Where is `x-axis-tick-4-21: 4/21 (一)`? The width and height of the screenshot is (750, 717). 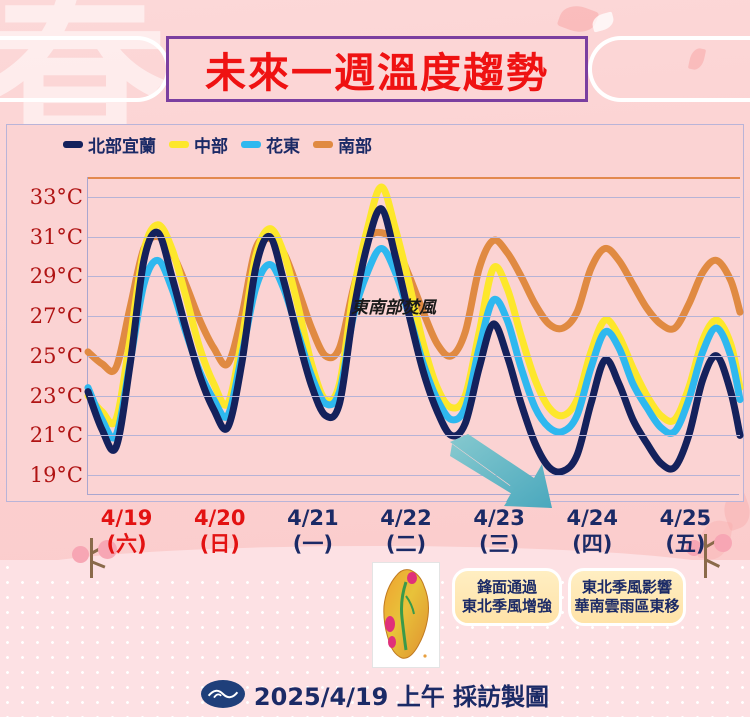
x-axis-tick-4-21: 4/21 (一) is located at coordinates (313, 531).